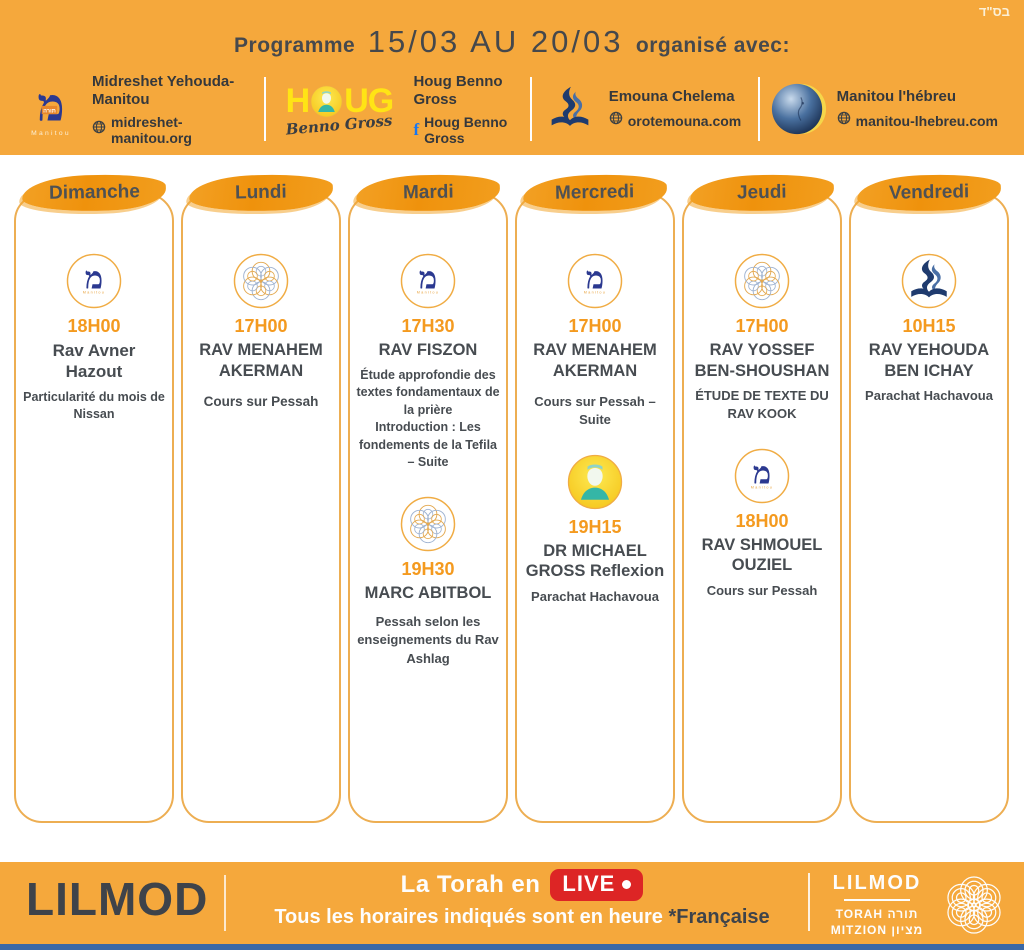  Describe the element at coordinates (94, 192) in the screenshot. I see `day-label: Dimanche` at that location.